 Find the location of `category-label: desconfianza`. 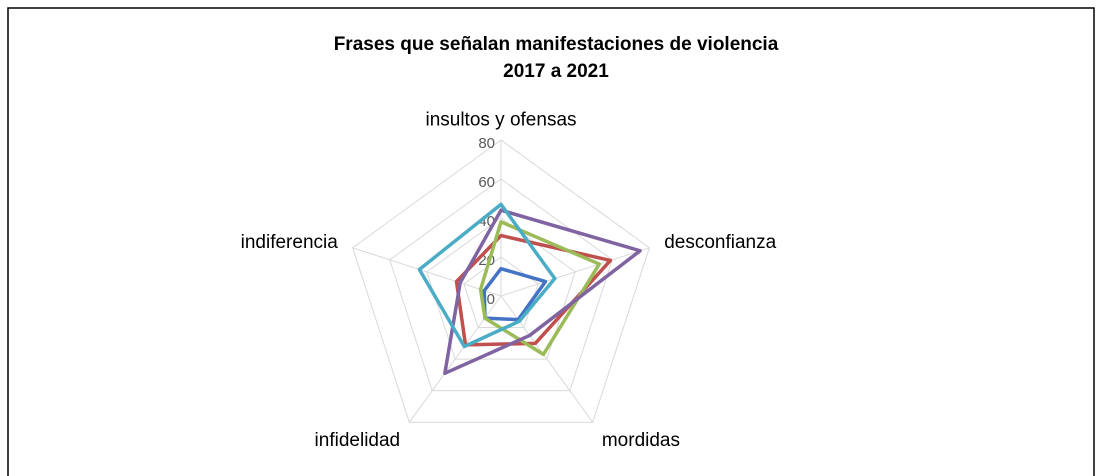

category-label: desconfianza is located at coordinates (720, 242).